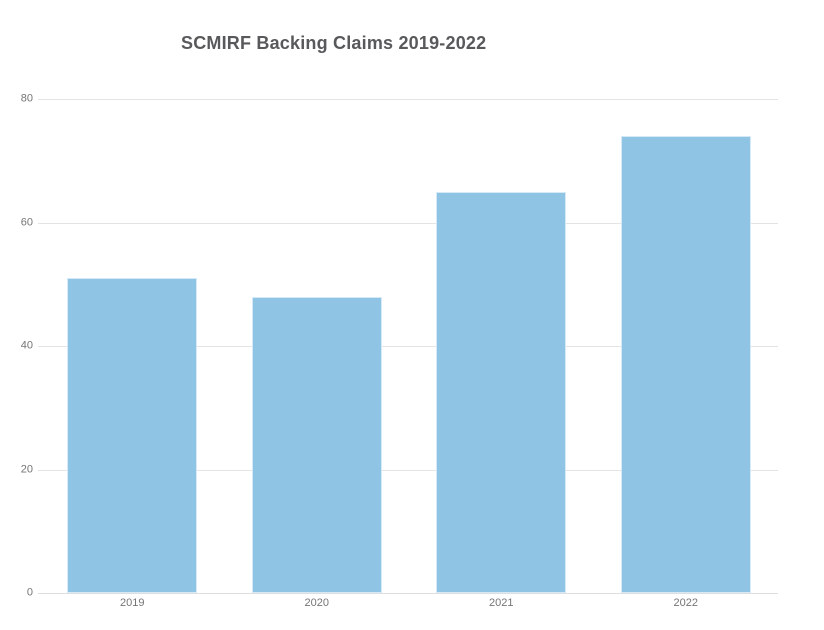 The height and width of the screenshot is (630, 824). Describe the element at coordinates (132, 435) in the screenshot. I see `bar-2019` at that location.